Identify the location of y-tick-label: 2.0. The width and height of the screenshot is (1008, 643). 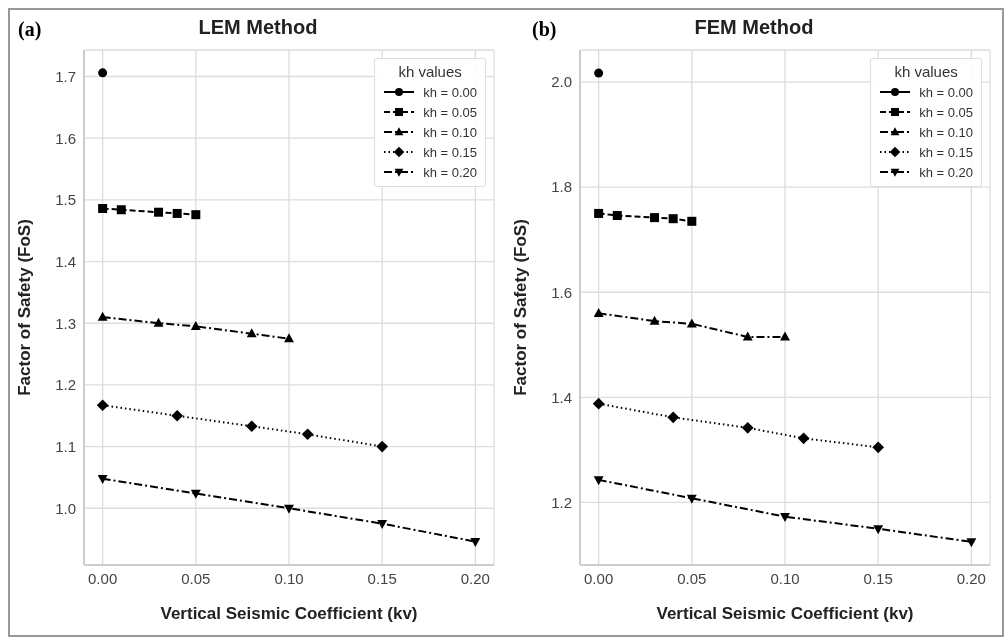
(561, 82).